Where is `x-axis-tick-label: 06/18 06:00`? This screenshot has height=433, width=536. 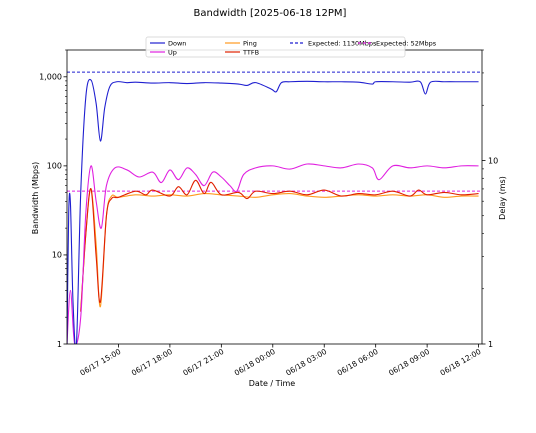
x-axis-tick-label: 06/18 06:00 is located at coordinates (358, 362).